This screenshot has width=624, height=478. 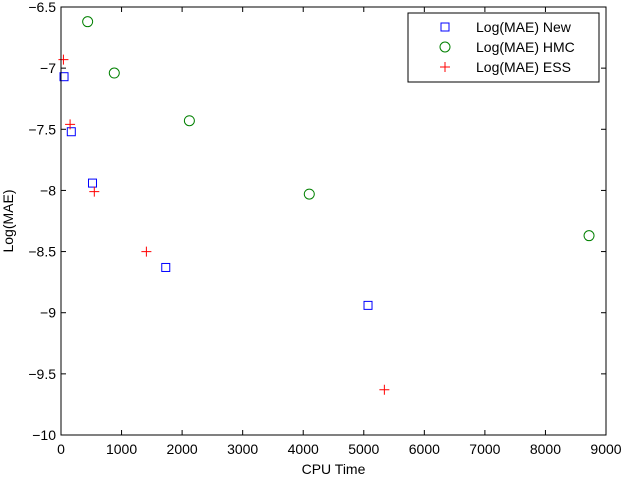 What do you see at coordinates (424, 449) in the screenshot?
I see `x-tick-label: 6000` at bounding box center [424, 449].